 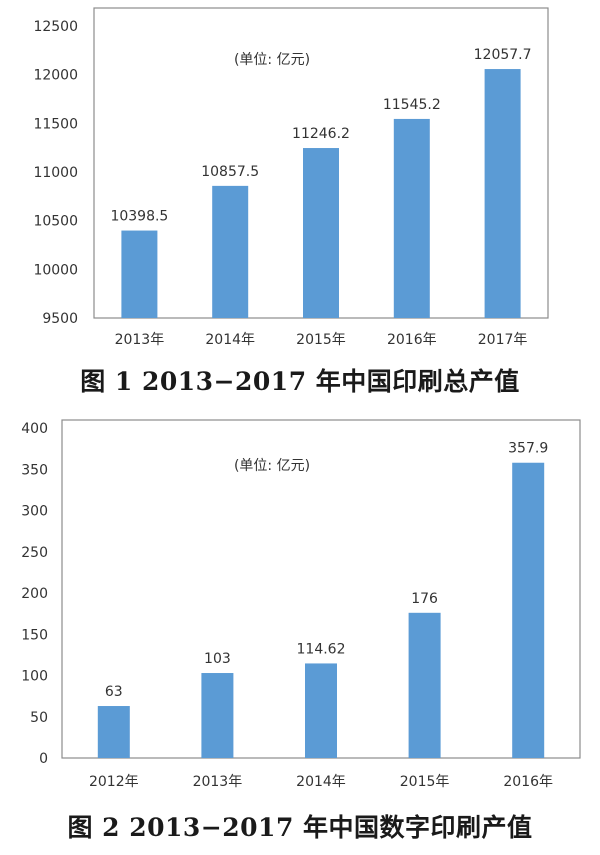 I want to click on y-tick-label: 10000, so click(x=55, y=270).